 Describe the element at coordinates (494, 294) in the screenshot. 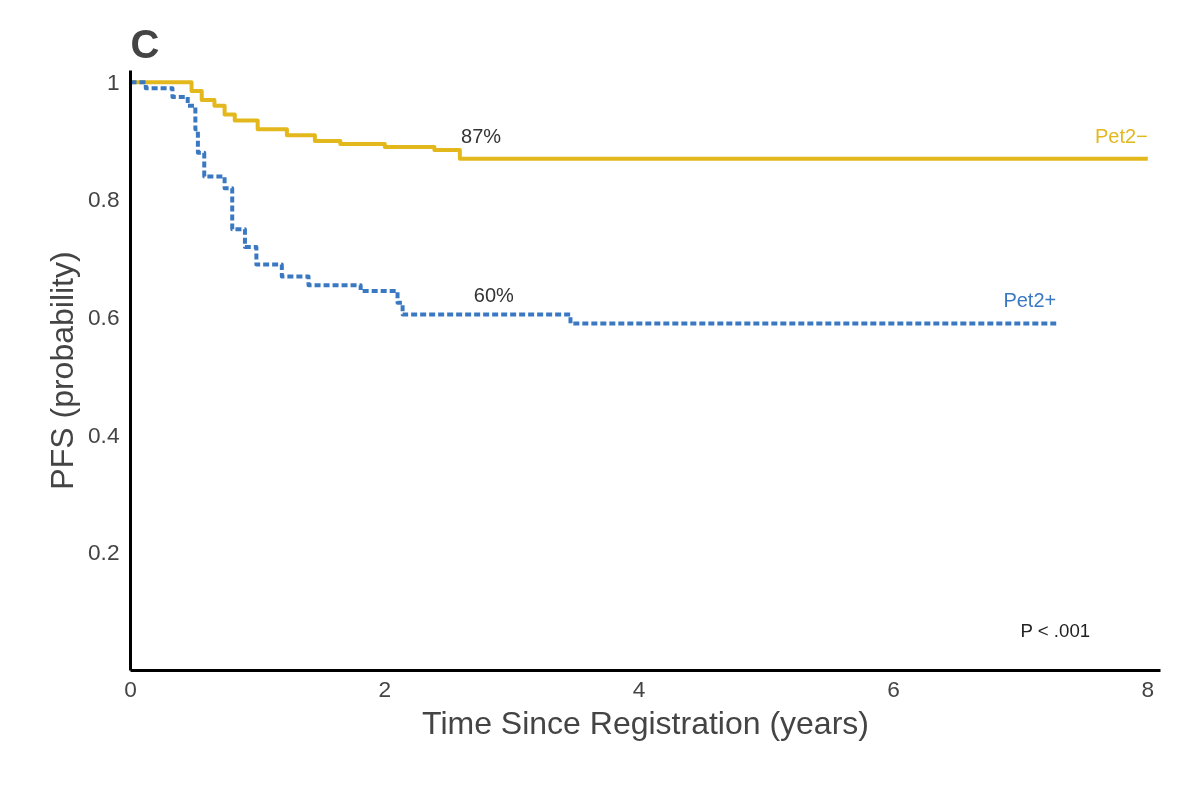

I see `annotation: 60%` at that location.